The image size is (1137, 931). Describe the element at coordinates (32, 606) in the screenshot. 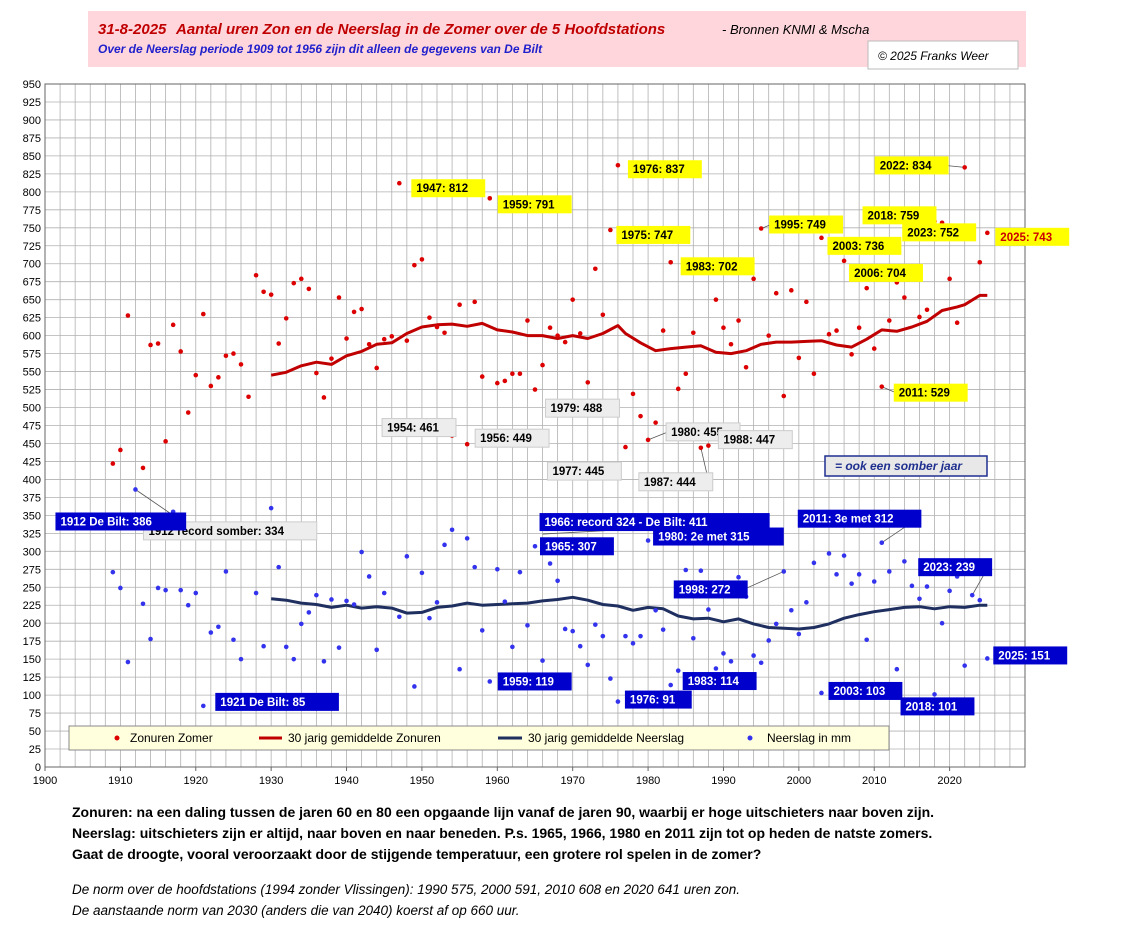

I see `y-tick-label: 225` at that location.